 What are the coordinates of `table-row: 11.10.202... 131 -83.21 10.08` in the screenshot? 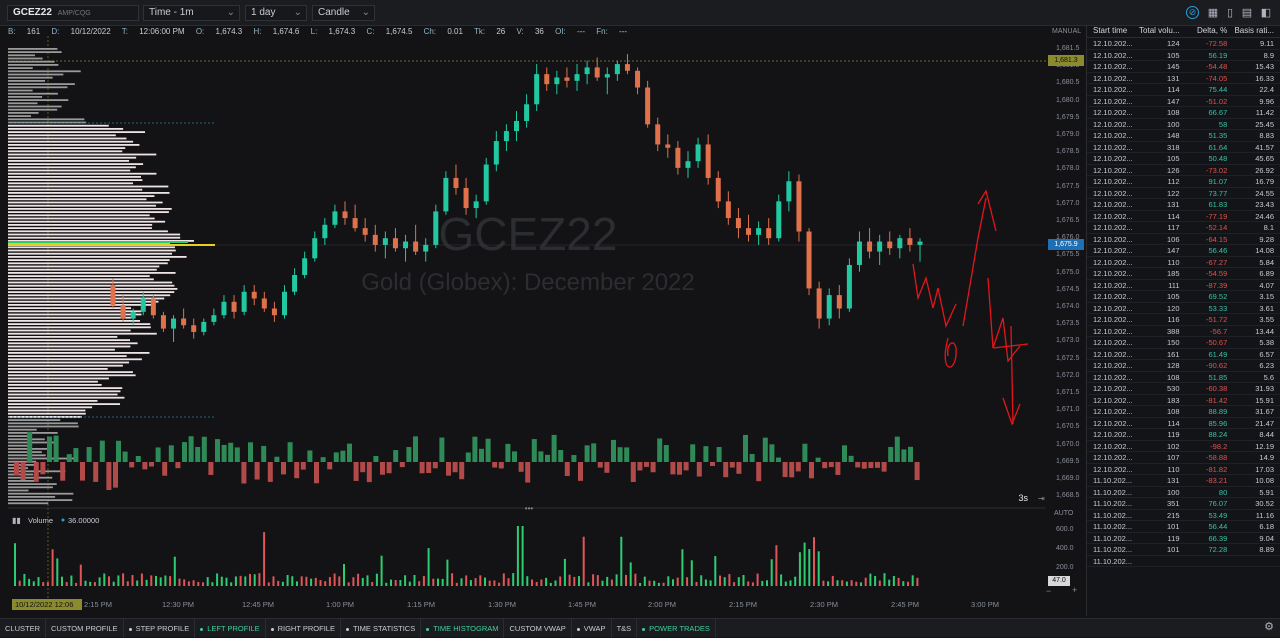 It's located at (1183, 481).